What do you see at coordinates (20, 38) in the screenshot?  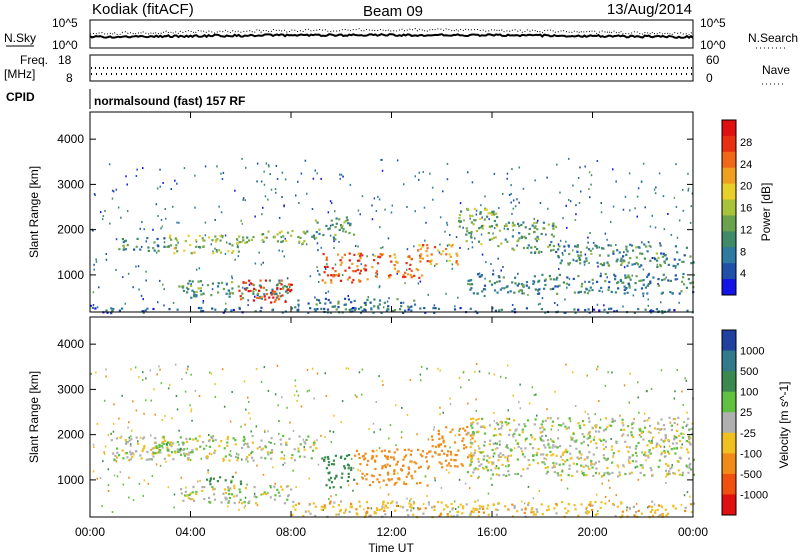 I see `nsky-label: N.Sky` at bounding box center [20, 38].